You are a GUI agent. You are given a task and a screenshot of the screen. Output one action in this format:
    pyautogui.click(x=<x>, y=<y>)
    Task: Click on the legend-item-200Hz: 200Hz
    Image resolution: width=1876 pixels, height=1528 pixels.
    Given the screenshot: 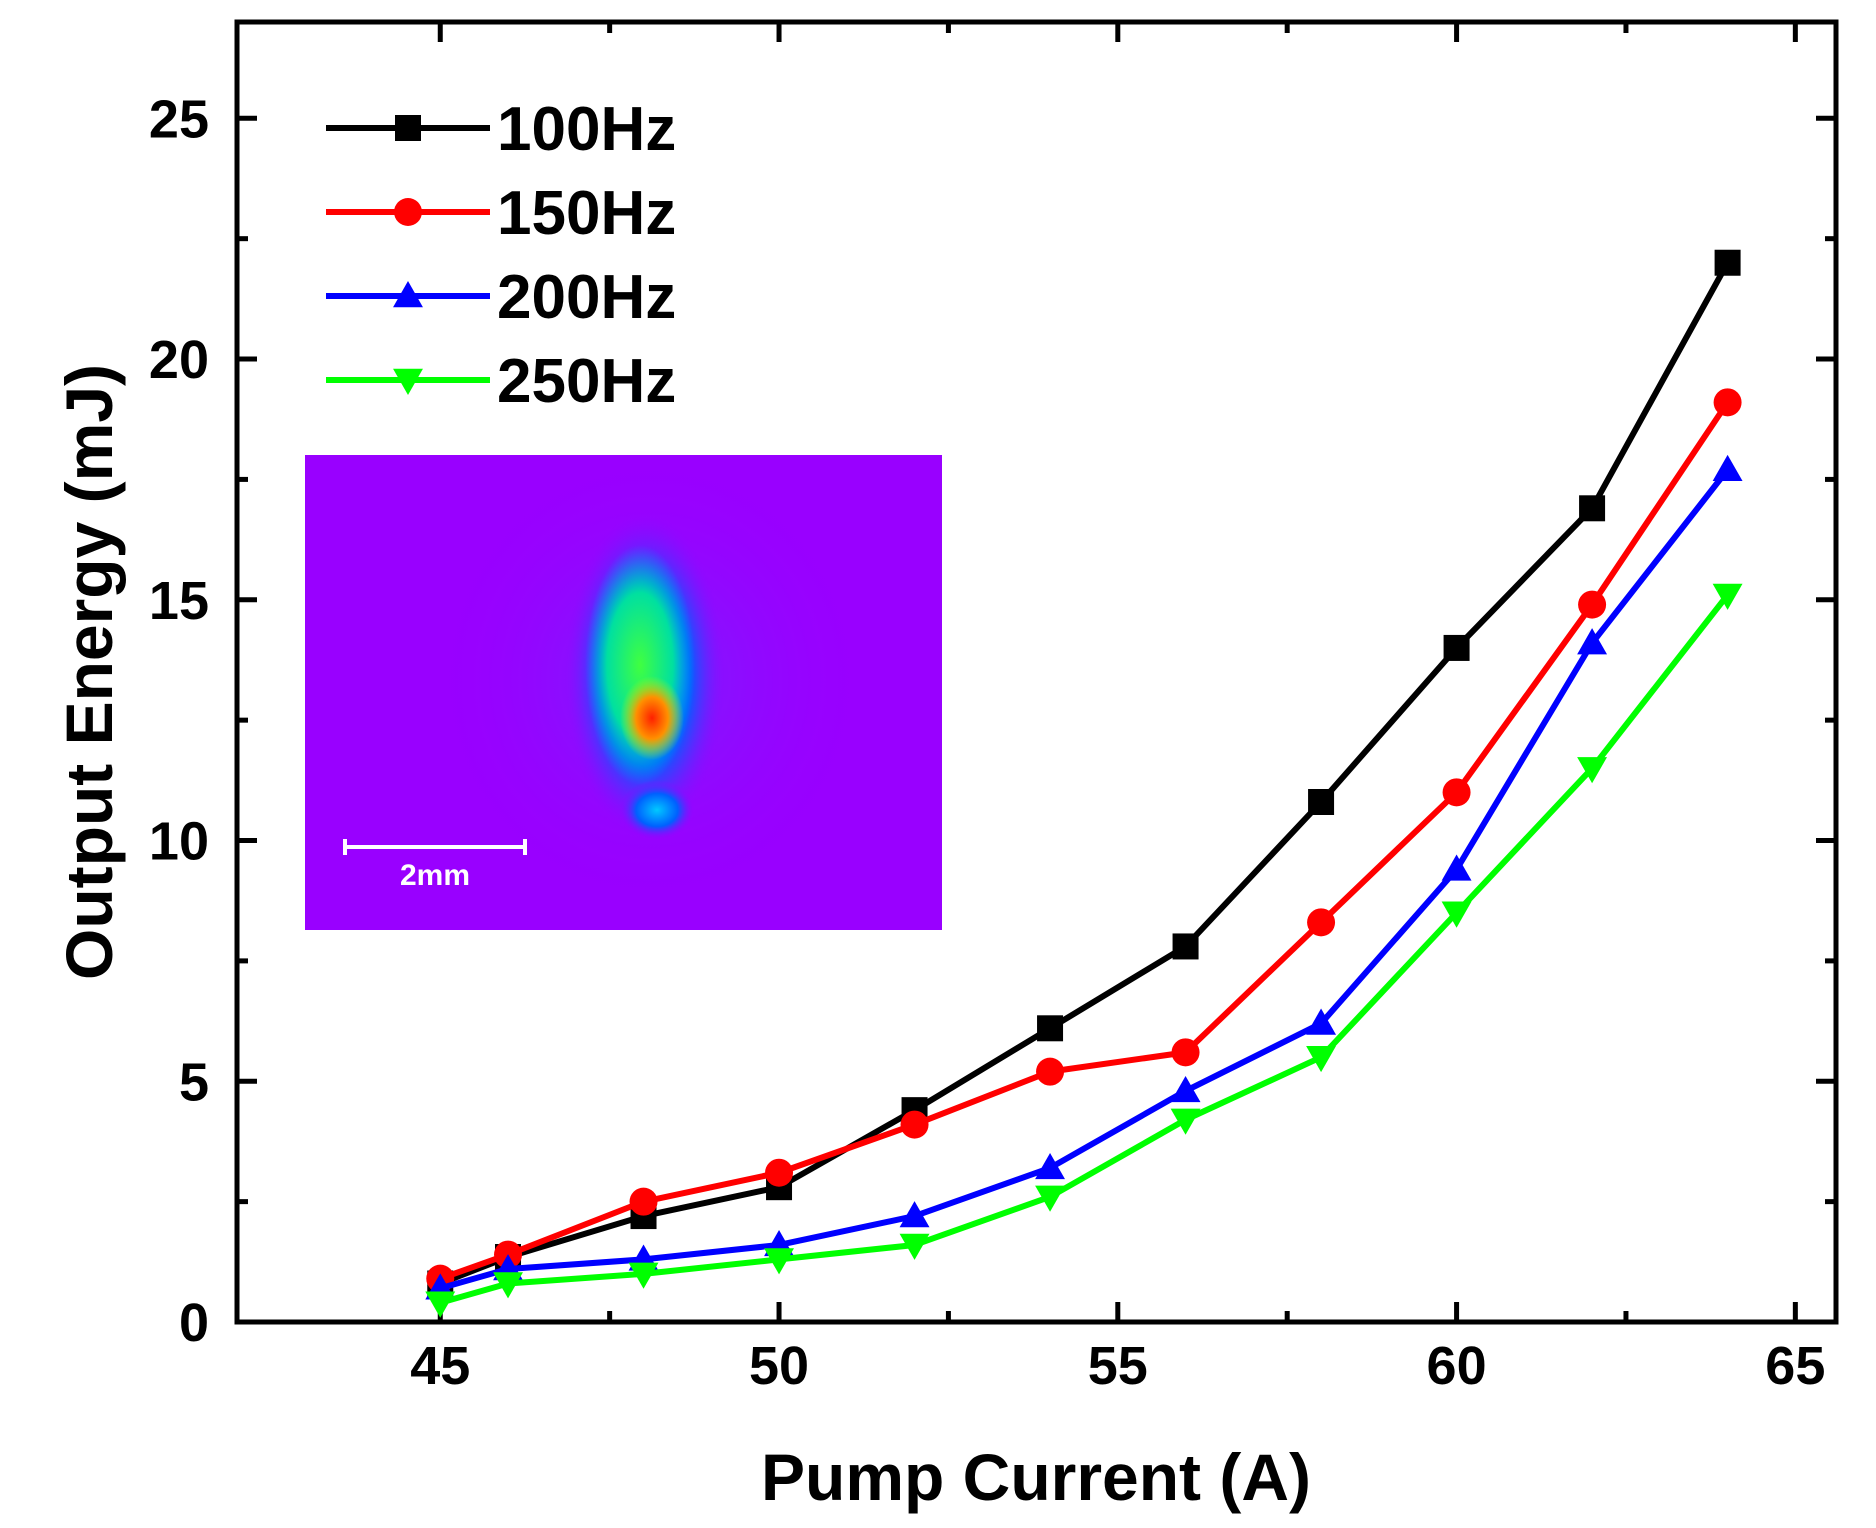 What is the action you would take?
    pyautogui.click(x=501, y=297)
    